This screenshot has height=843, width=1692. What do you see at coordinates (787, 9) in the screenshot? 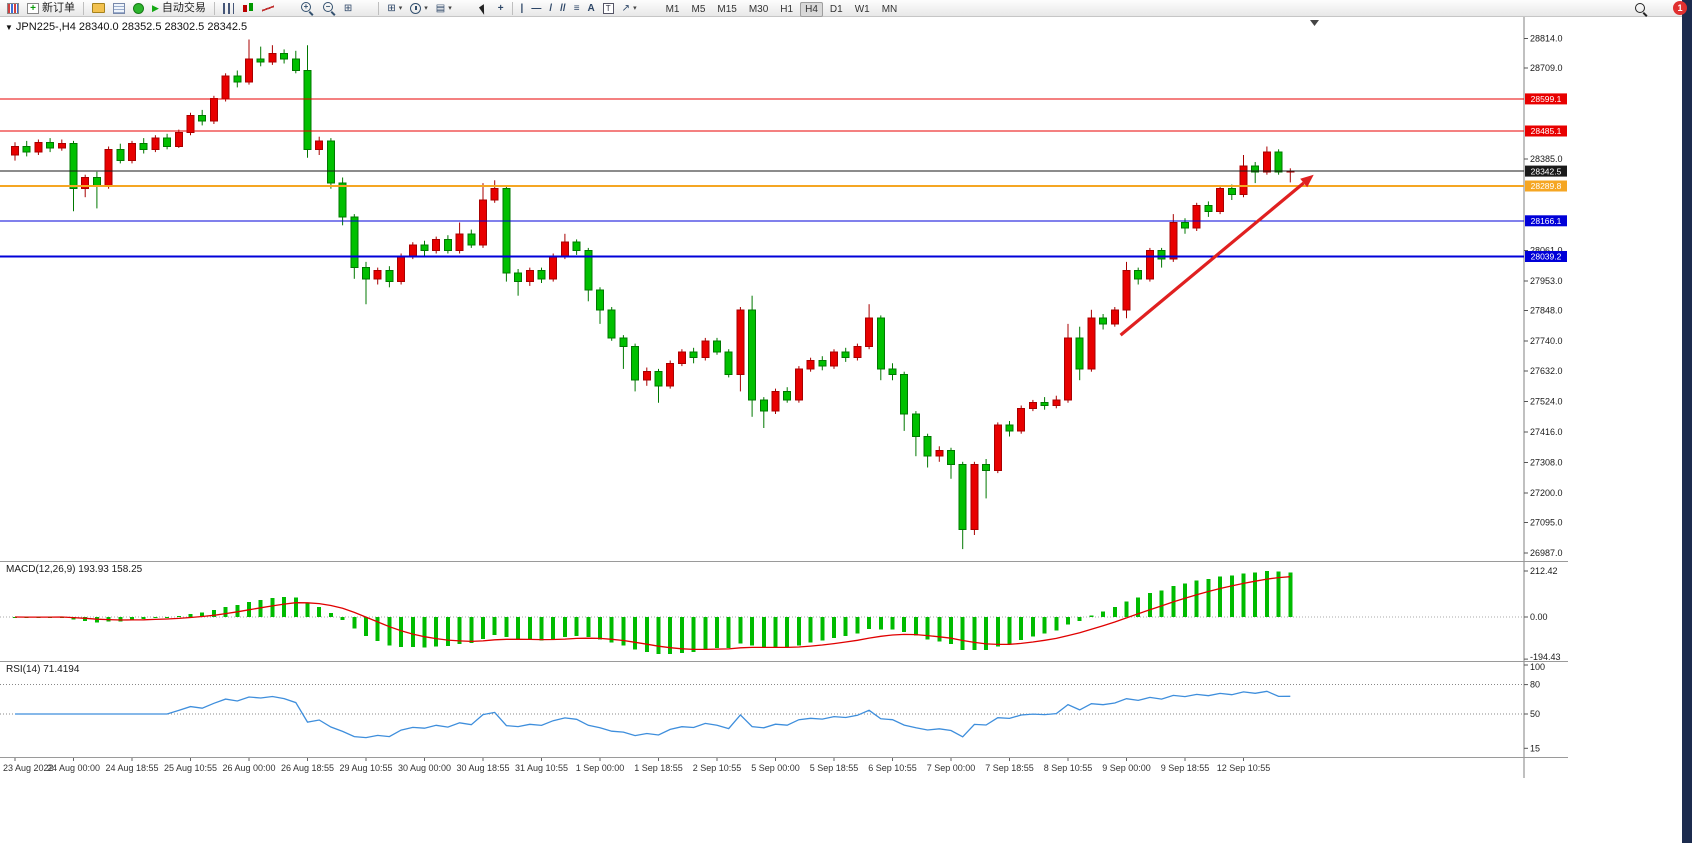
I see `timeframe-button-h1: H1` at bounding box center [787, 9].